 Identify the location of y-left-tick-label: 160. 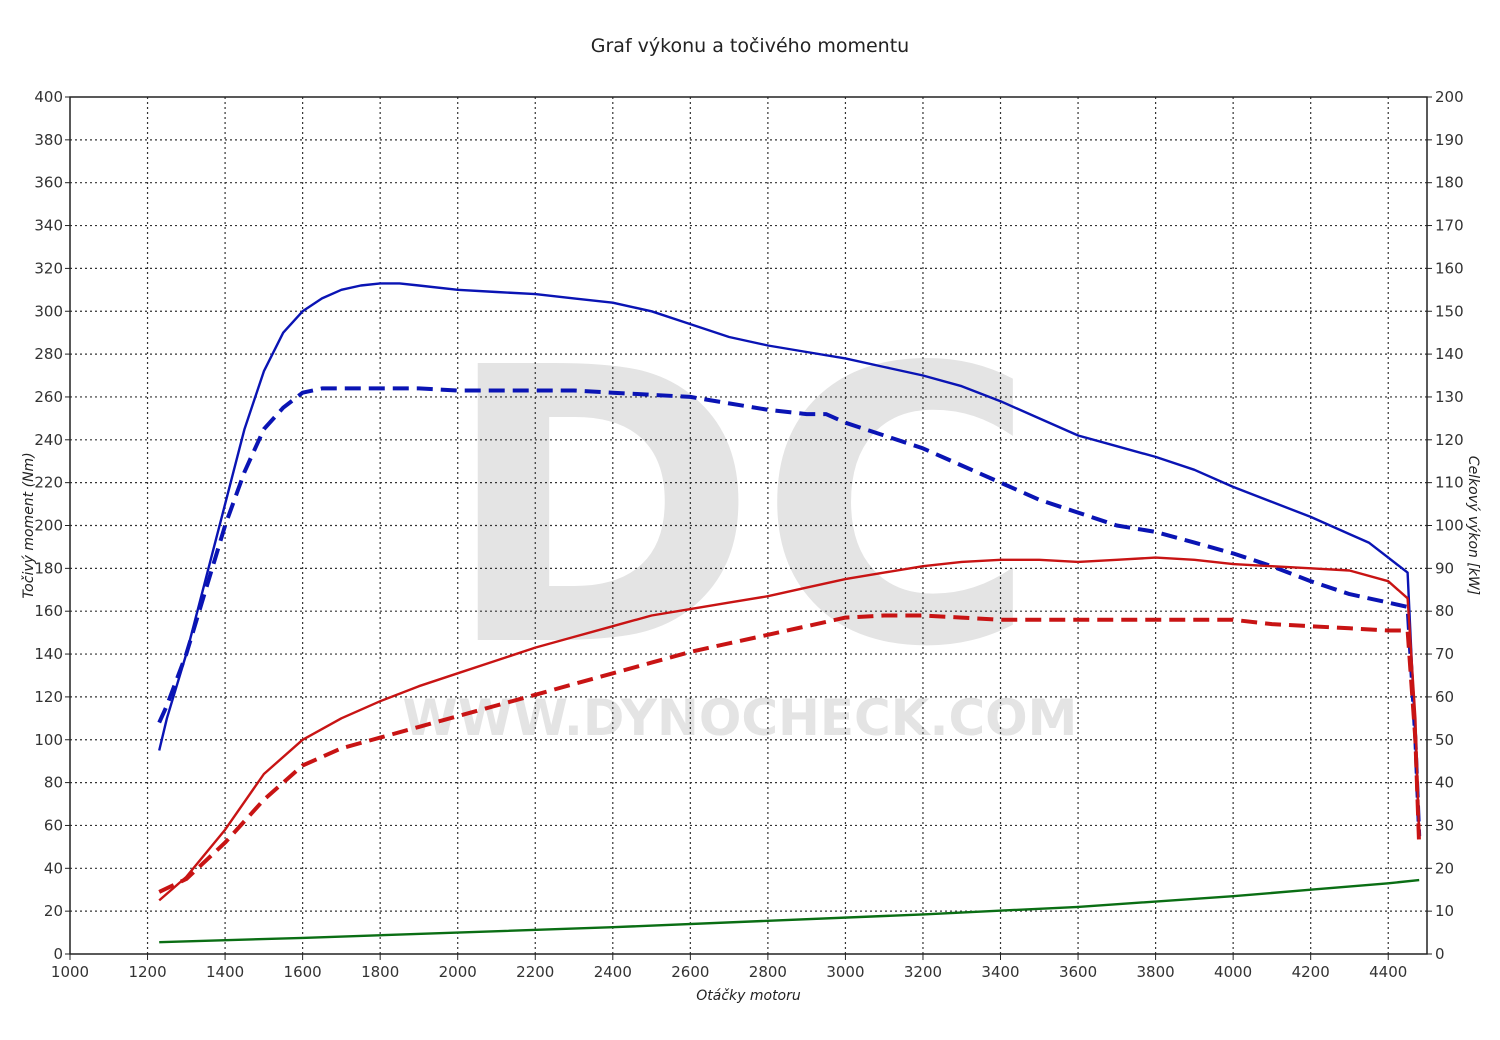
(48, 611).